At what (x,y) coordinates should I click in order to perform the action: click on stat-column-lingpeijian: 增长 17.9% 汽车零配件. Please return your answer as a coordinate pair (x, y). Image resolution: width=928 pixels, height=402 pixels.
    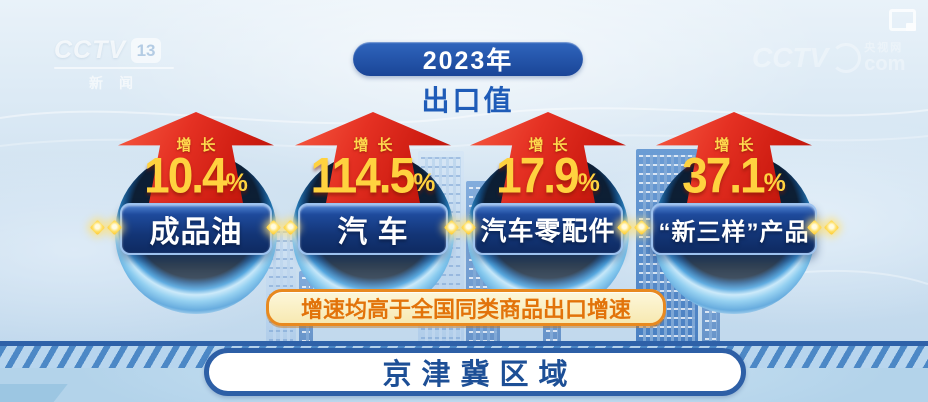
    Looking at the image, I should click on (548, 213).